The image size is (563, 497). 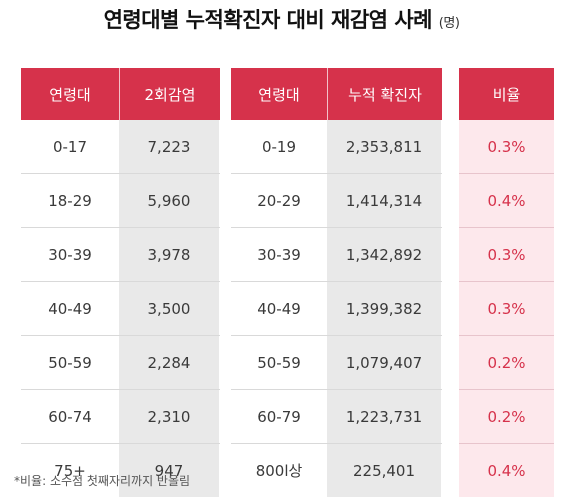 What do you see at coordinates (70, 200) in the screenshot?
I see `age-cell: 18-29` at bounding box center [70, 200].